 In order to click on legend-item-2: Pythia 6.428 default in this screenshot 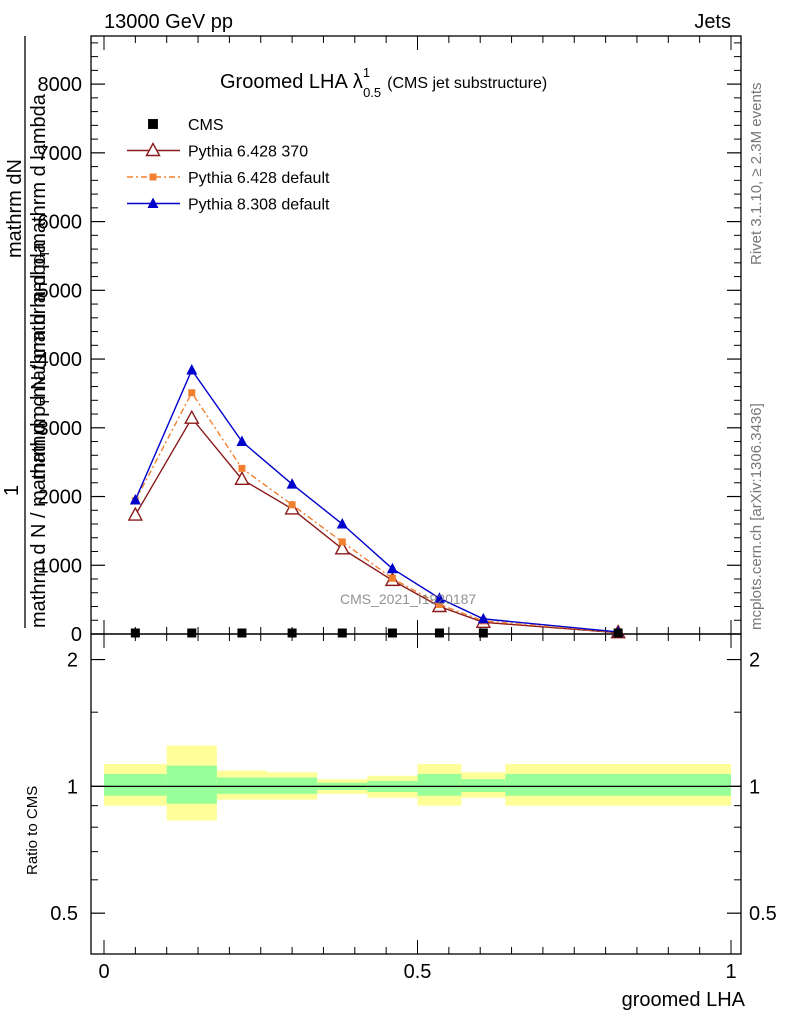, I will do `click(228, 178)`.